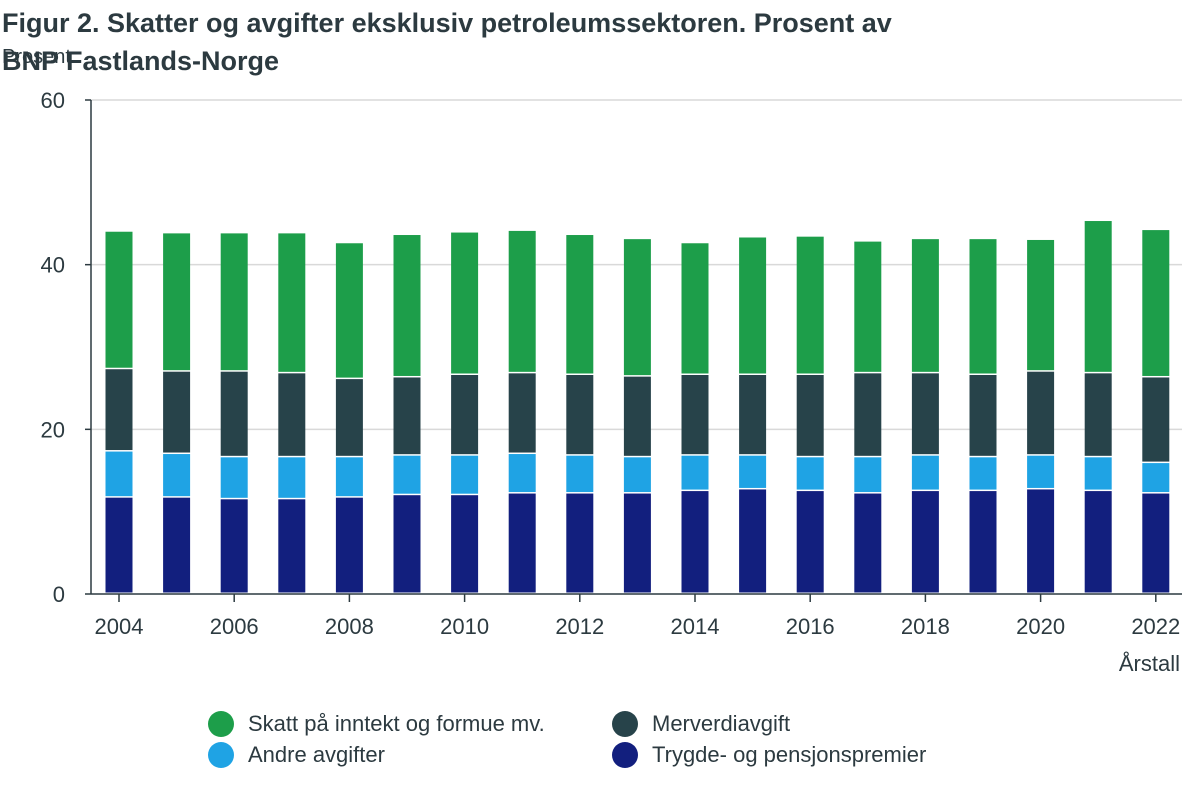  What do you see at coordinates (925, 626) in the screenshot?
I see `x-tick-label-2018: 2018` at bounding box center [925, 626].